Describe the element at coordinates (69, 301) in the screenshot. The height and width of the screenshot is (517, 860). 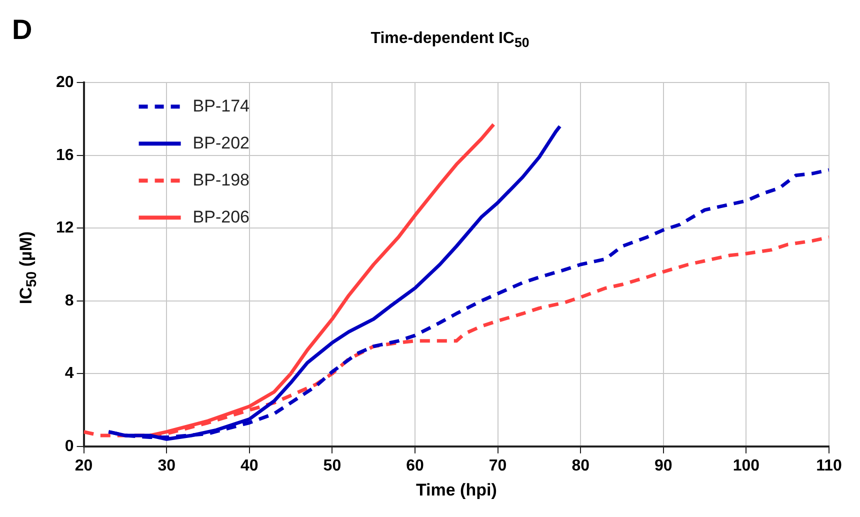
I see `y-tick-label: 8` at that location.